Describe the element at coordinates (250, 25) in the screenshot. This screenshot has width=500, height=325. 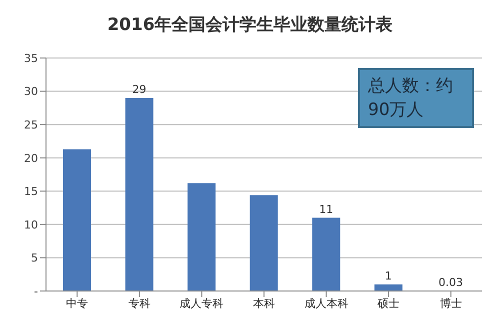
I see `chart-title: 2016年全国会计学生毕业数量统计表` at that location.